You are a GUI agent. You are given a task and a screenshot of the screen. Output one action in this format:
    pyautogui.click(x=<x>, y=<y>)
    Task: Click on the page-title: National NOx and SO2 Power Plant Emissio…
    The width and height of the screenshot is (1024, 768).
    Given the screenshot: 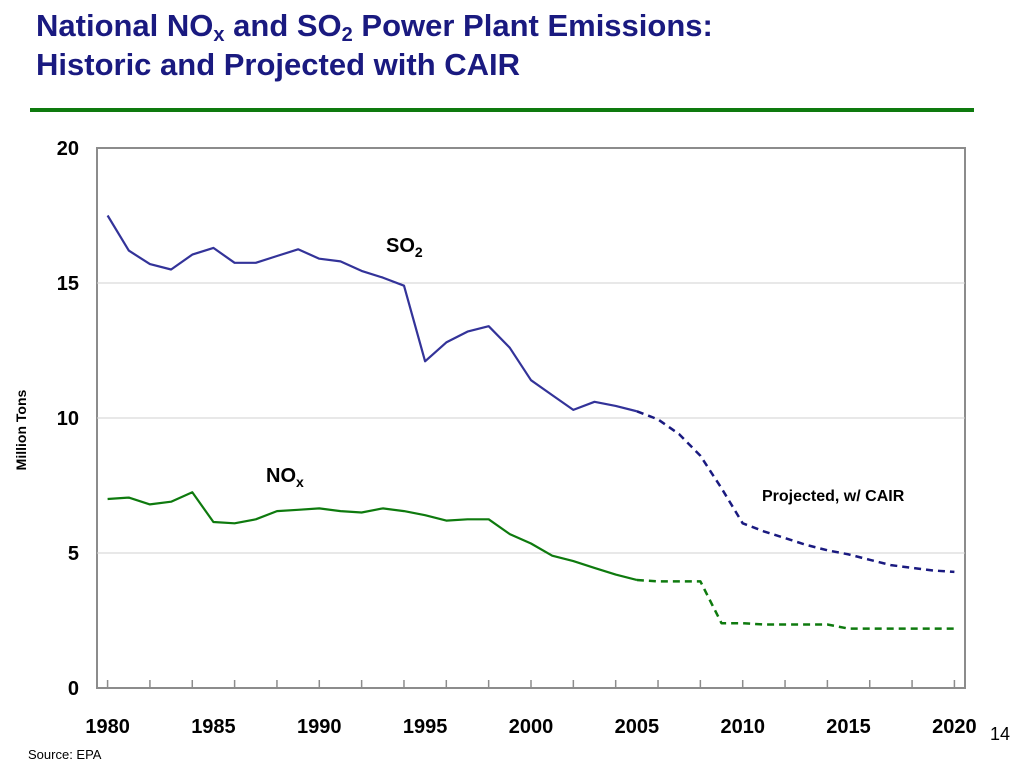 What is the action you would take?
    pyautogui.click(x=506, y=45)
    